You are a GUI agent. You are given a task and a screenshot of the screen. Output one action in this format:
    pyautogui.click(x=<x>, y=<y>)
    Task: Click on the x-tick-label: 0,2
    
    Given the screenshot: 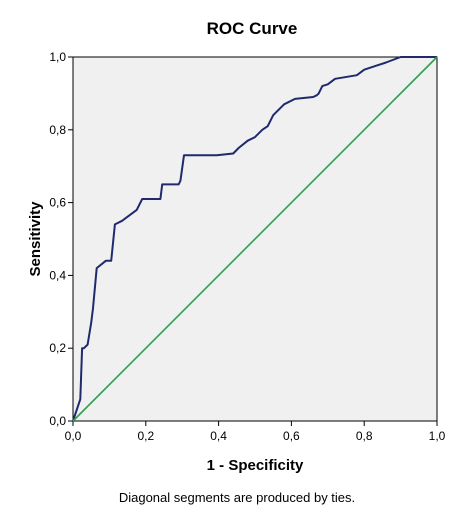 What is the action you would take?
    pyautogui.click(x=145, y=436)
    